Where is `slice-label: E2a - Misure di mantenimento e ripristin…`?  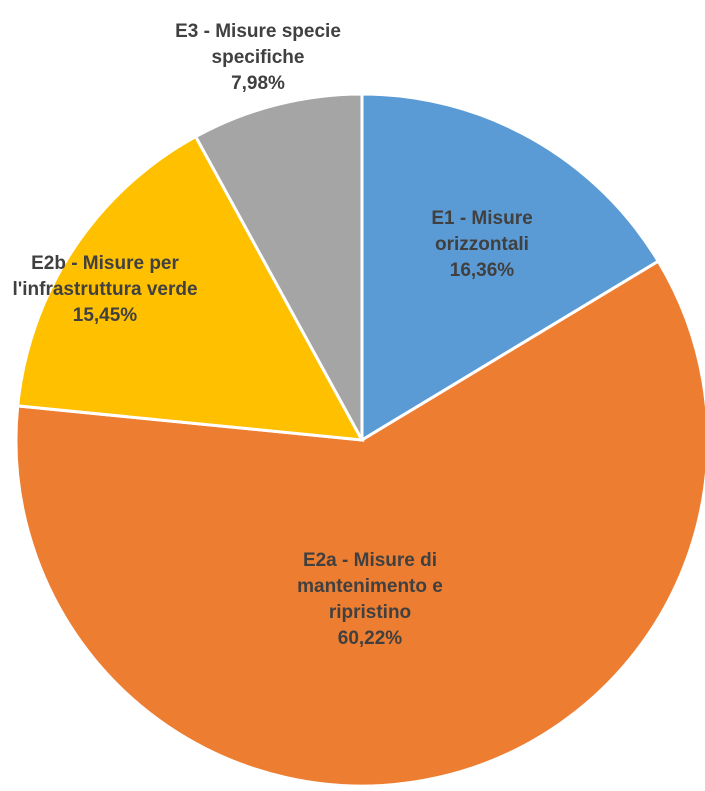 slice-label: E2a - Misure di mantenimento e ripristin… is located at coordinates (370, 600).